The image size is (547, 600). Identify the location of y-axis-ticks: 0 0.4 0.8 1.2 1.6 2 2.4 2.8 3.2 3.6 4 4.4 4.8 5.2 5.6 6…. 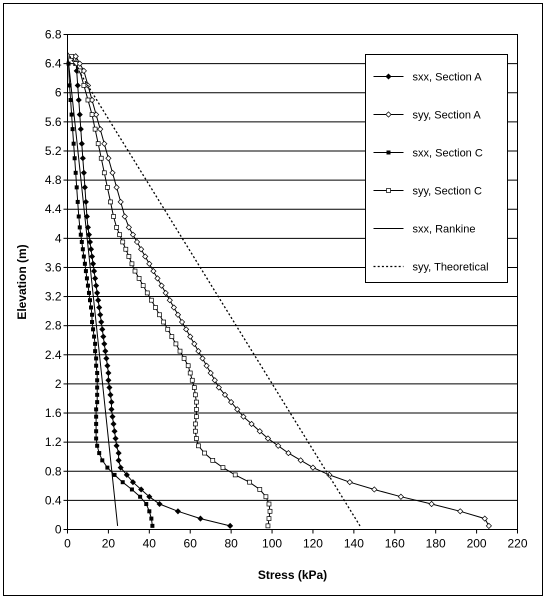
(56, 282).